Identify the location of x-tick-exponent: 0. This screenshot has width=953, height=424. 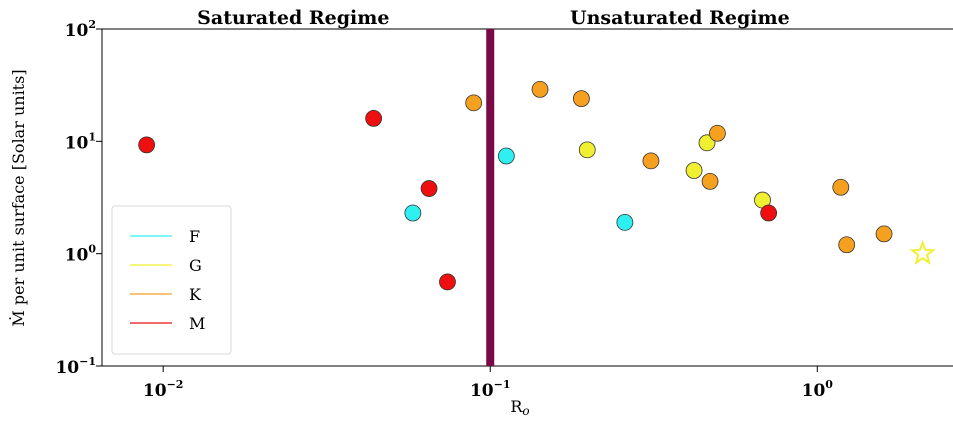
(829, 384).